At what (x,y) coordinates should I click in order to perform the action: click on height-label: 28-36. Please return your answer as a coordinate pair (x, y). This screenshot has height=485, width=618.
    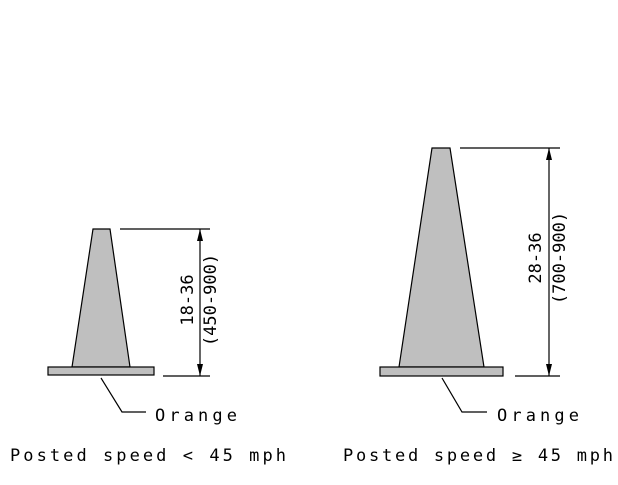
    Looking at the image, I should click on (536, 257).